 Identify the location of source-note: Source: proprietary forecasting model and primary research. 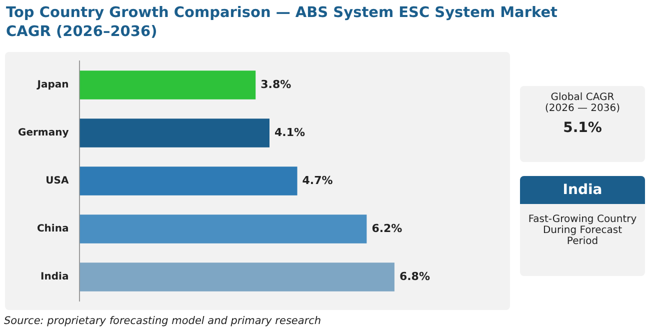
(163, 321).